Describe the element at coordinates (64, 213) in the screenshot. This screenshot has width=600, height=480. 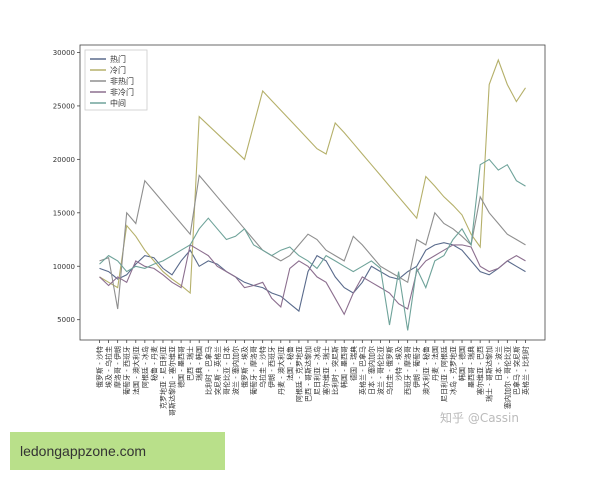
I see `y-tick-label: 15000` at that location.